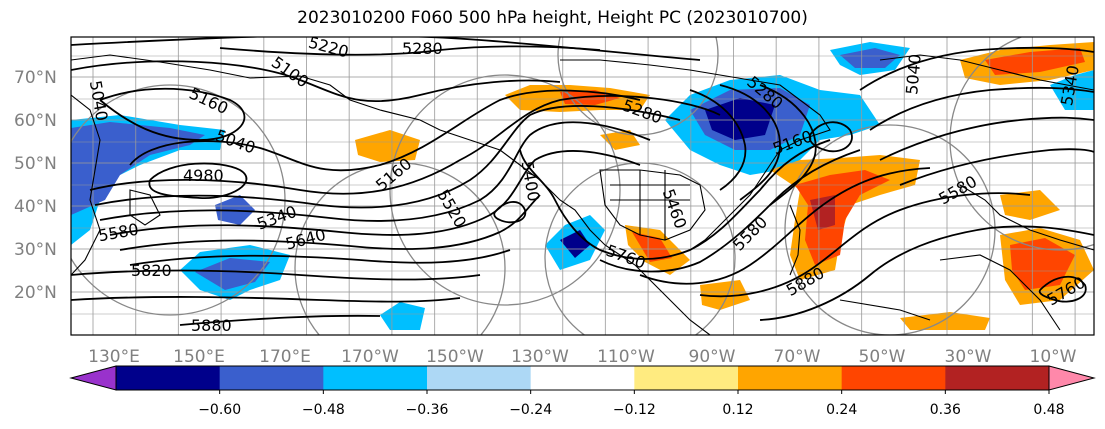 The image size is (1105, 429). Describe the element at coordinates (797, 357) in the screenshot. I see `lon-label: 70°W` at that location.